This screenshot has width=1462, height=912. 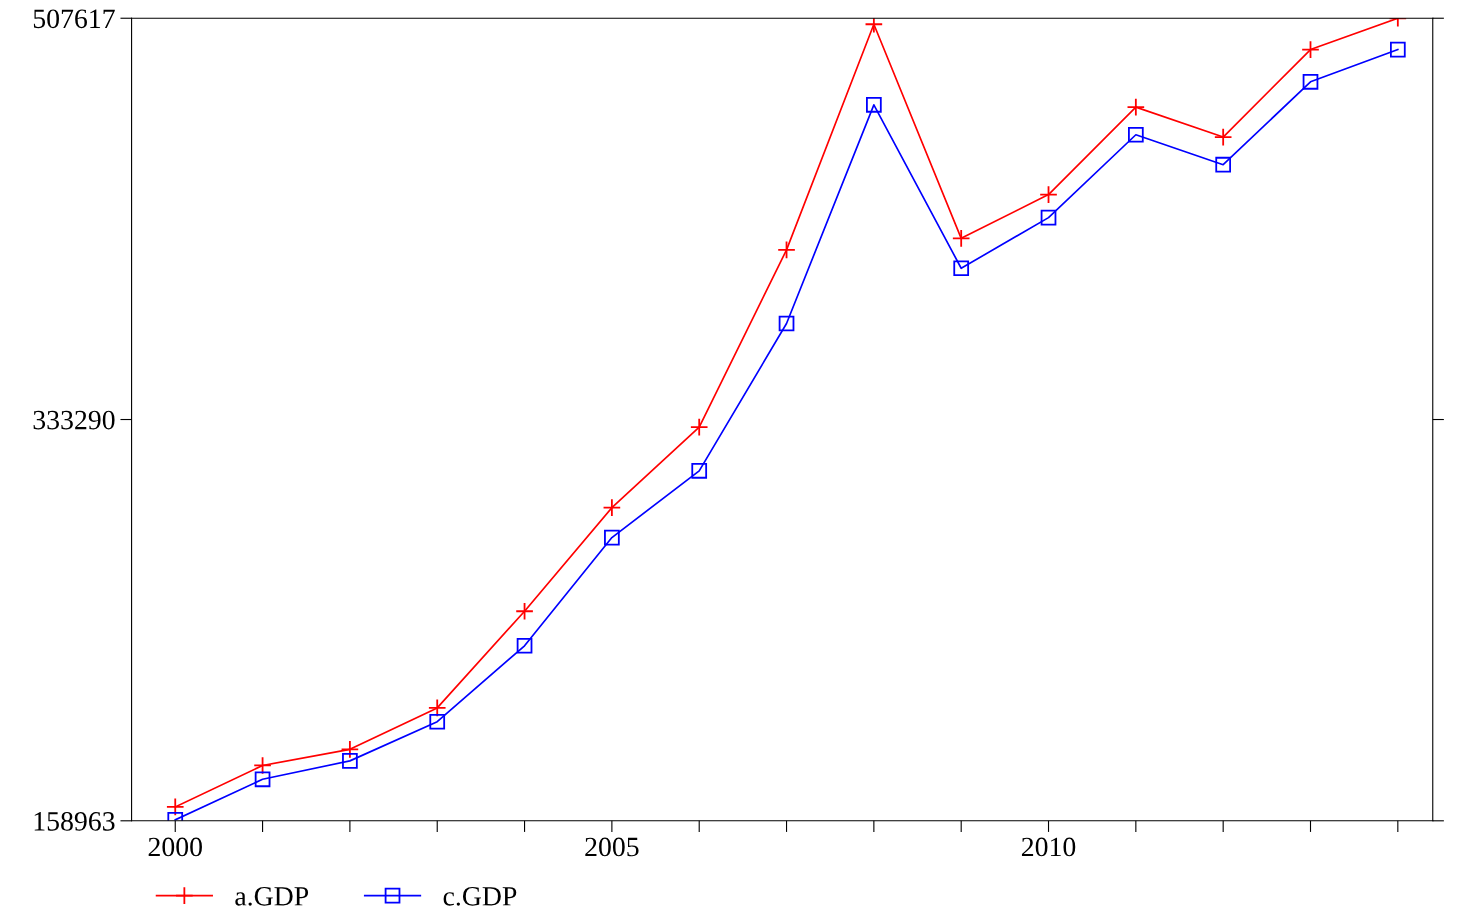 I want to click on legend-label: c.GDP, so click(x=480, y=896).